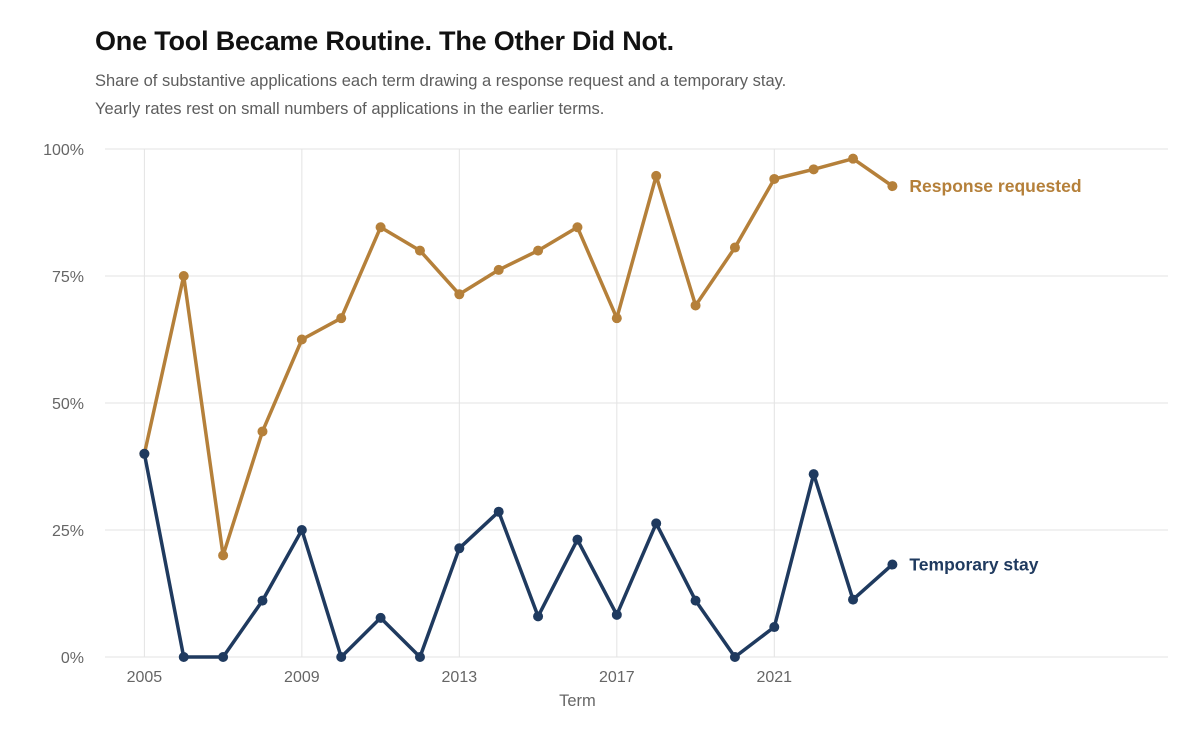 The height and width of the screenshot is (744, 1200). I want to click on x-axis-tick-labels: 2005 2009 2013 2017 2021, so click(460, 677).